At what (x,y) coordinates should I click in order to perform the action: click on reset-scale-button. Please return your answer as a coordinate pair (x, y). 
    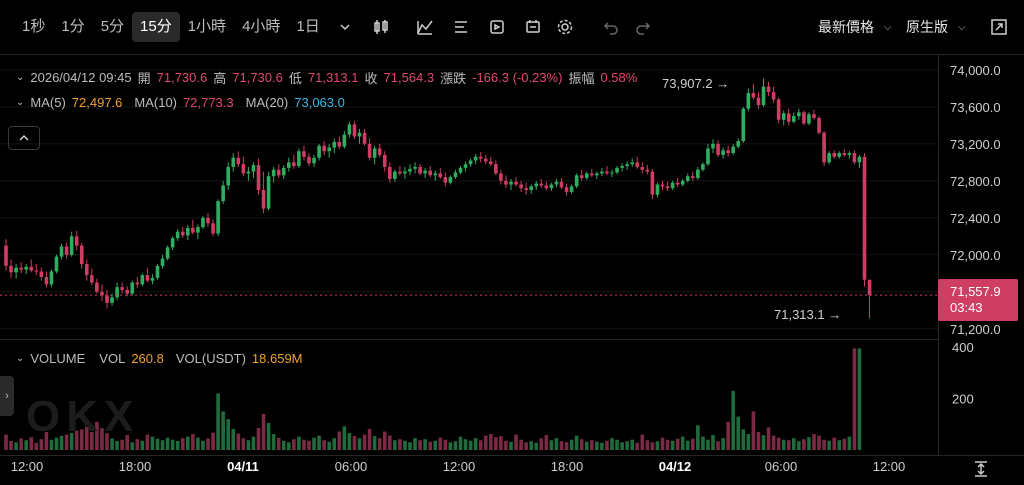
    Looking at the image, I should click on (981, 469).